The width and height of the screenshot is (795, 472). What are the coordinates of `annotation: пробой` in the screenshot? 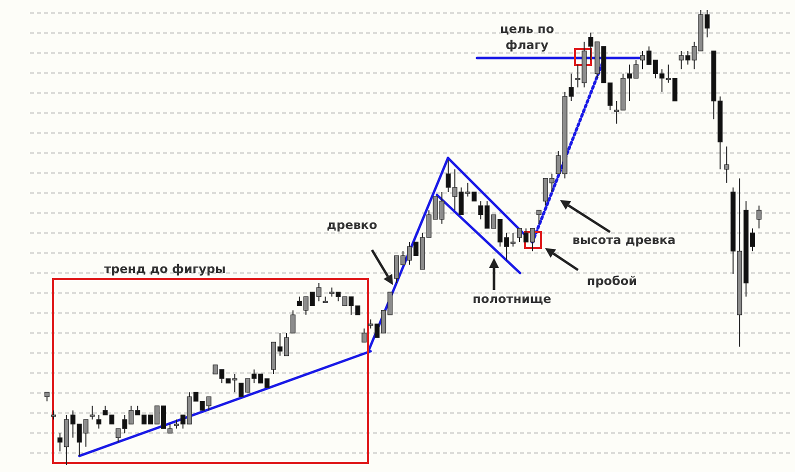 It's located at (612, 281).